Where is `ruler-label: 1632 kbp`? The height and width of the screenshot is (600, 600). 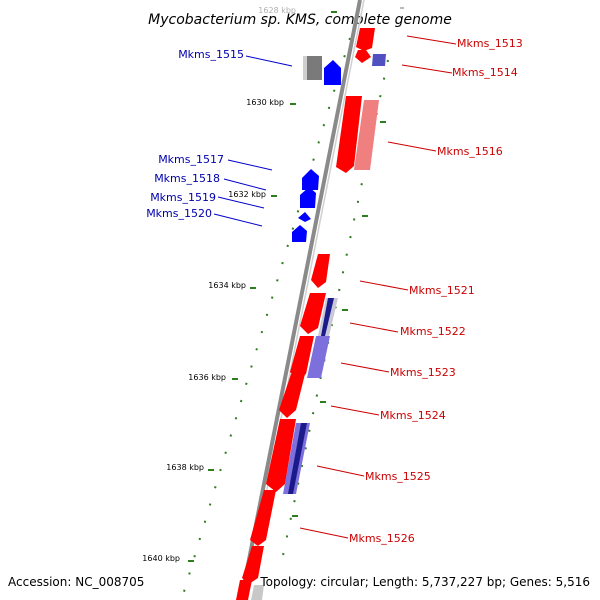 ruler-label: 1632 kbp is located at coordinates (247, 194).